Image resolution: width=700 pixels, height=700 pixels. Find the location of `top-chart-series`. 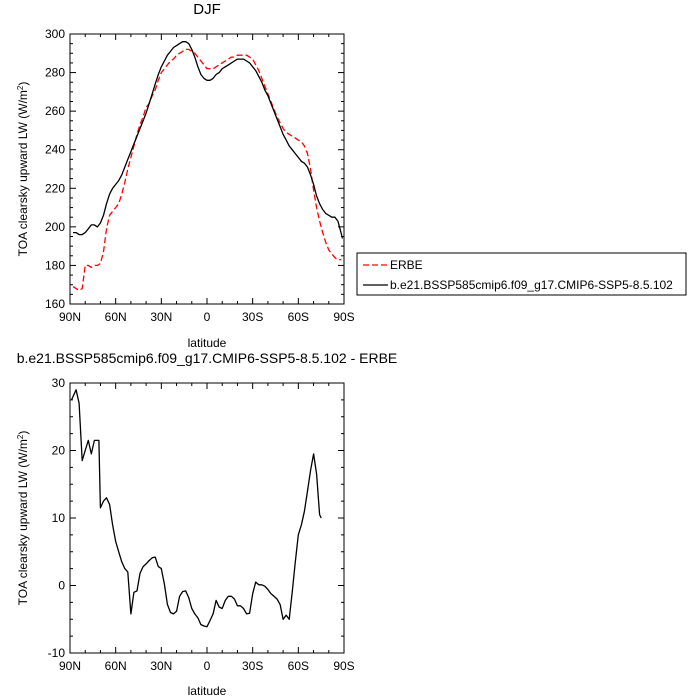

top-chart-series is located at coordinates (208, 166).